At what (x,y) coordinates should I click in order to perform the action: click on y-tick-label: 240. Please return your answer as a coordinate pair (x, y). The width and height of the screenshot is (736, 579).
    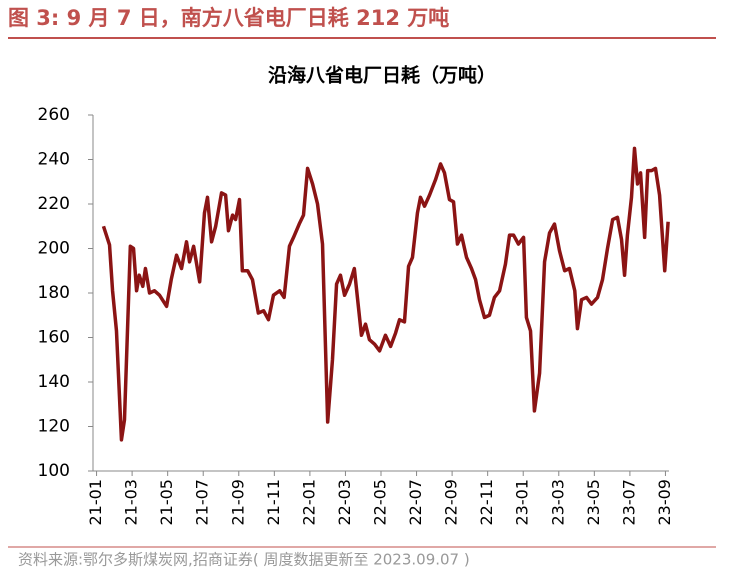
    Looking at the image, I should click on (54, 160).